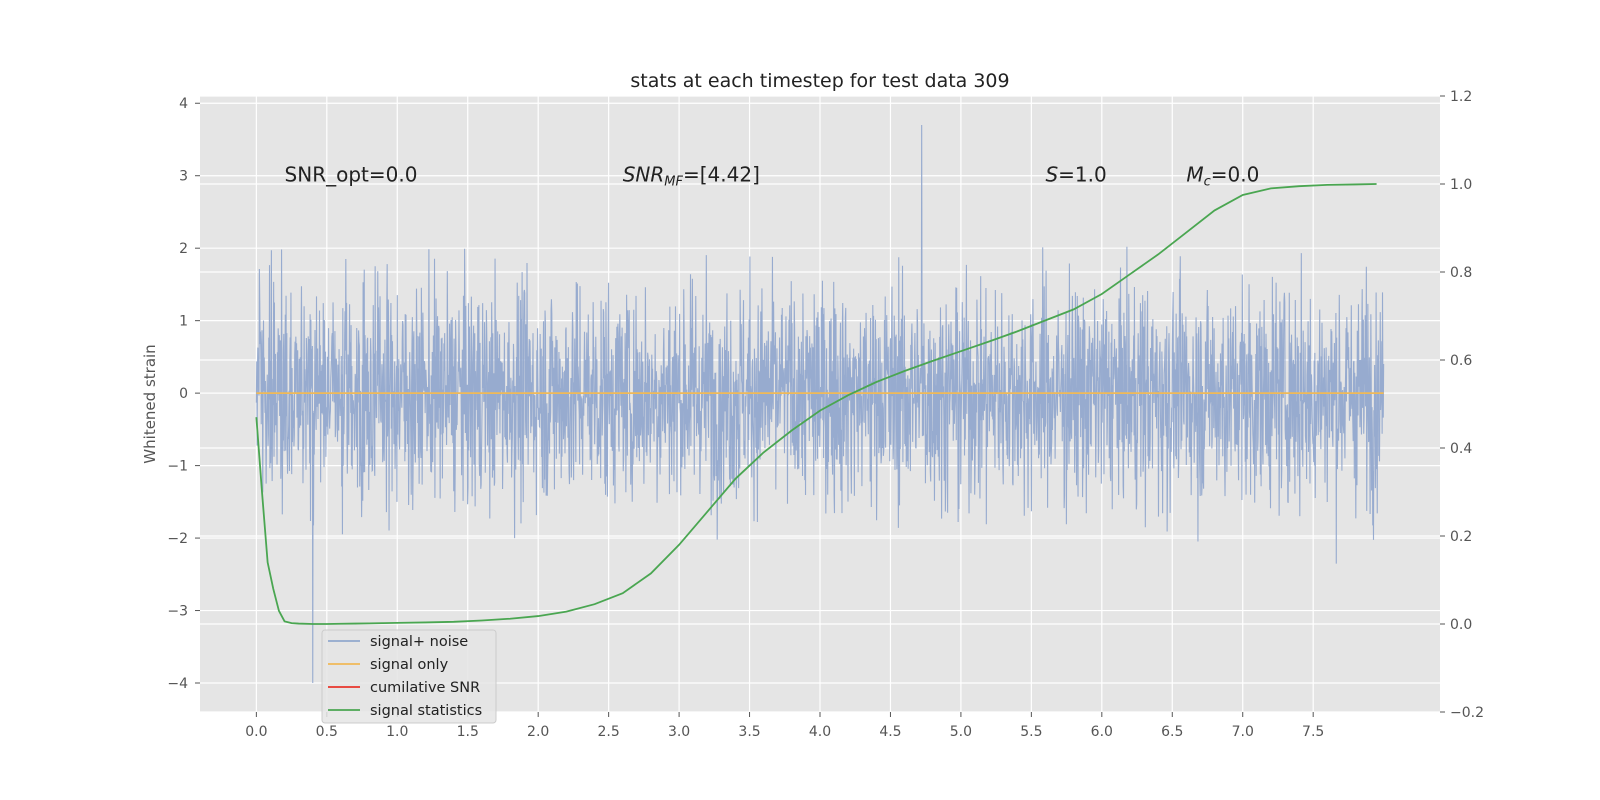 The image size is (1600, 800). What do you see at coordinates (150, 403) in the screenshot?
I see `y-axis-label: Whitened strain` at bounding box center [150, 403].